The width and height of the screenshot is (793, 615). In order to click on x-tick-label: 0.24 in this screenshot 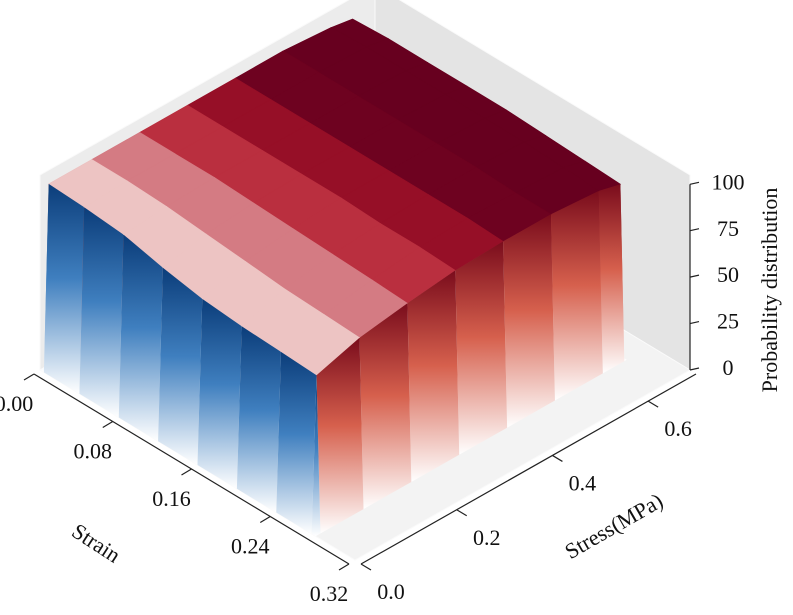, I will do `click(250, 546)`.